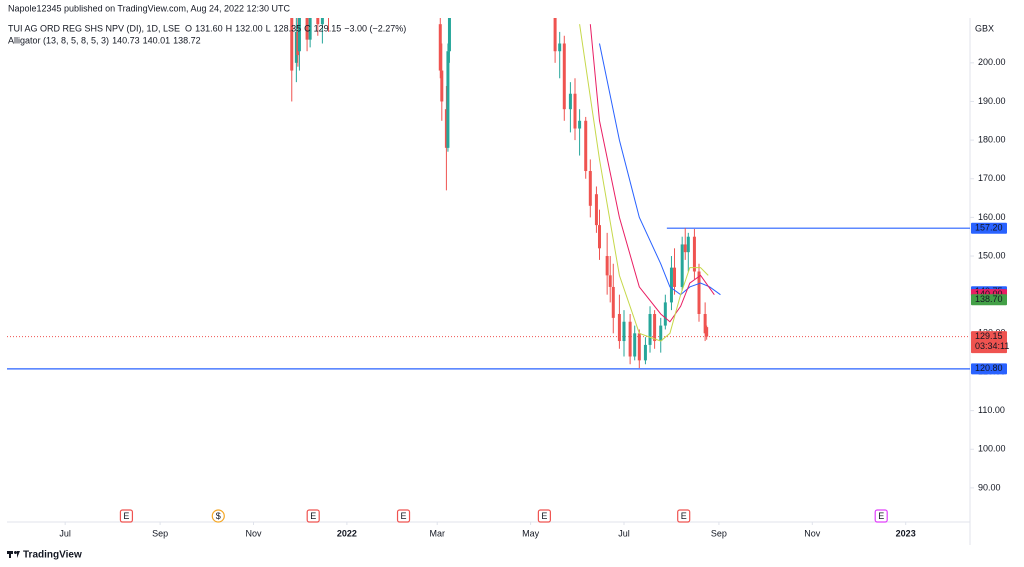  I want to click on countdown: 03:34:11, so click(992, 346).